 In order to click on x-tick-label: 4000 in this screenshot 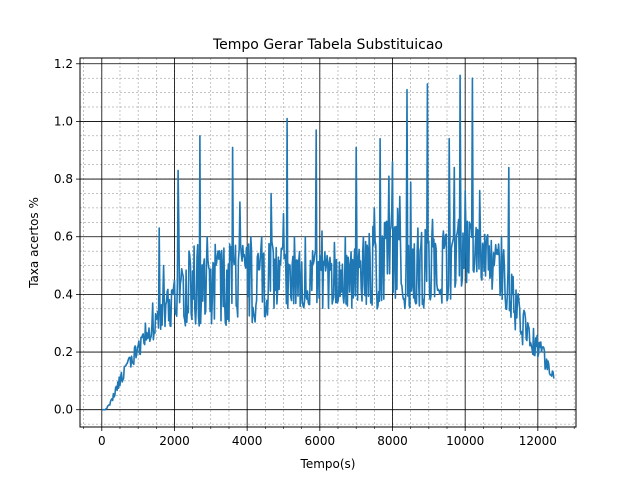, I will do `click(247, 441)`.